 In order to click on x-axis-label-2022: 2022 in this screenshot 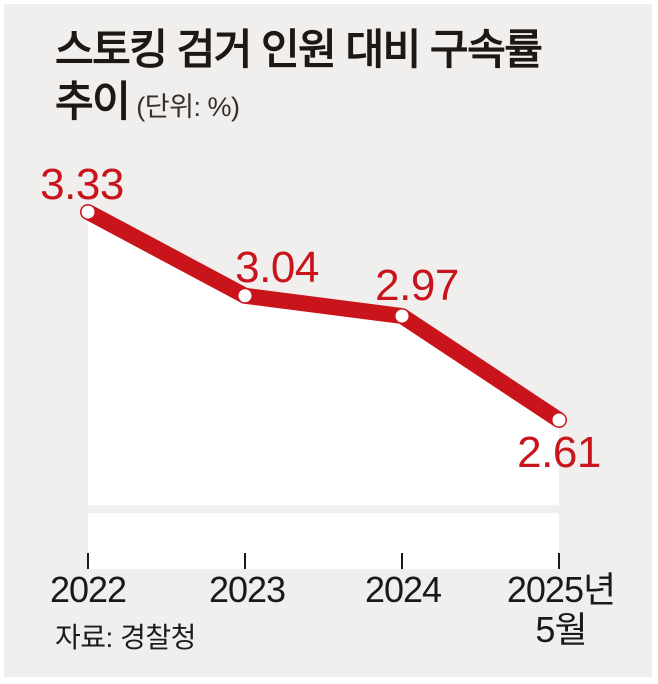, I will do `click(88, 589)`.